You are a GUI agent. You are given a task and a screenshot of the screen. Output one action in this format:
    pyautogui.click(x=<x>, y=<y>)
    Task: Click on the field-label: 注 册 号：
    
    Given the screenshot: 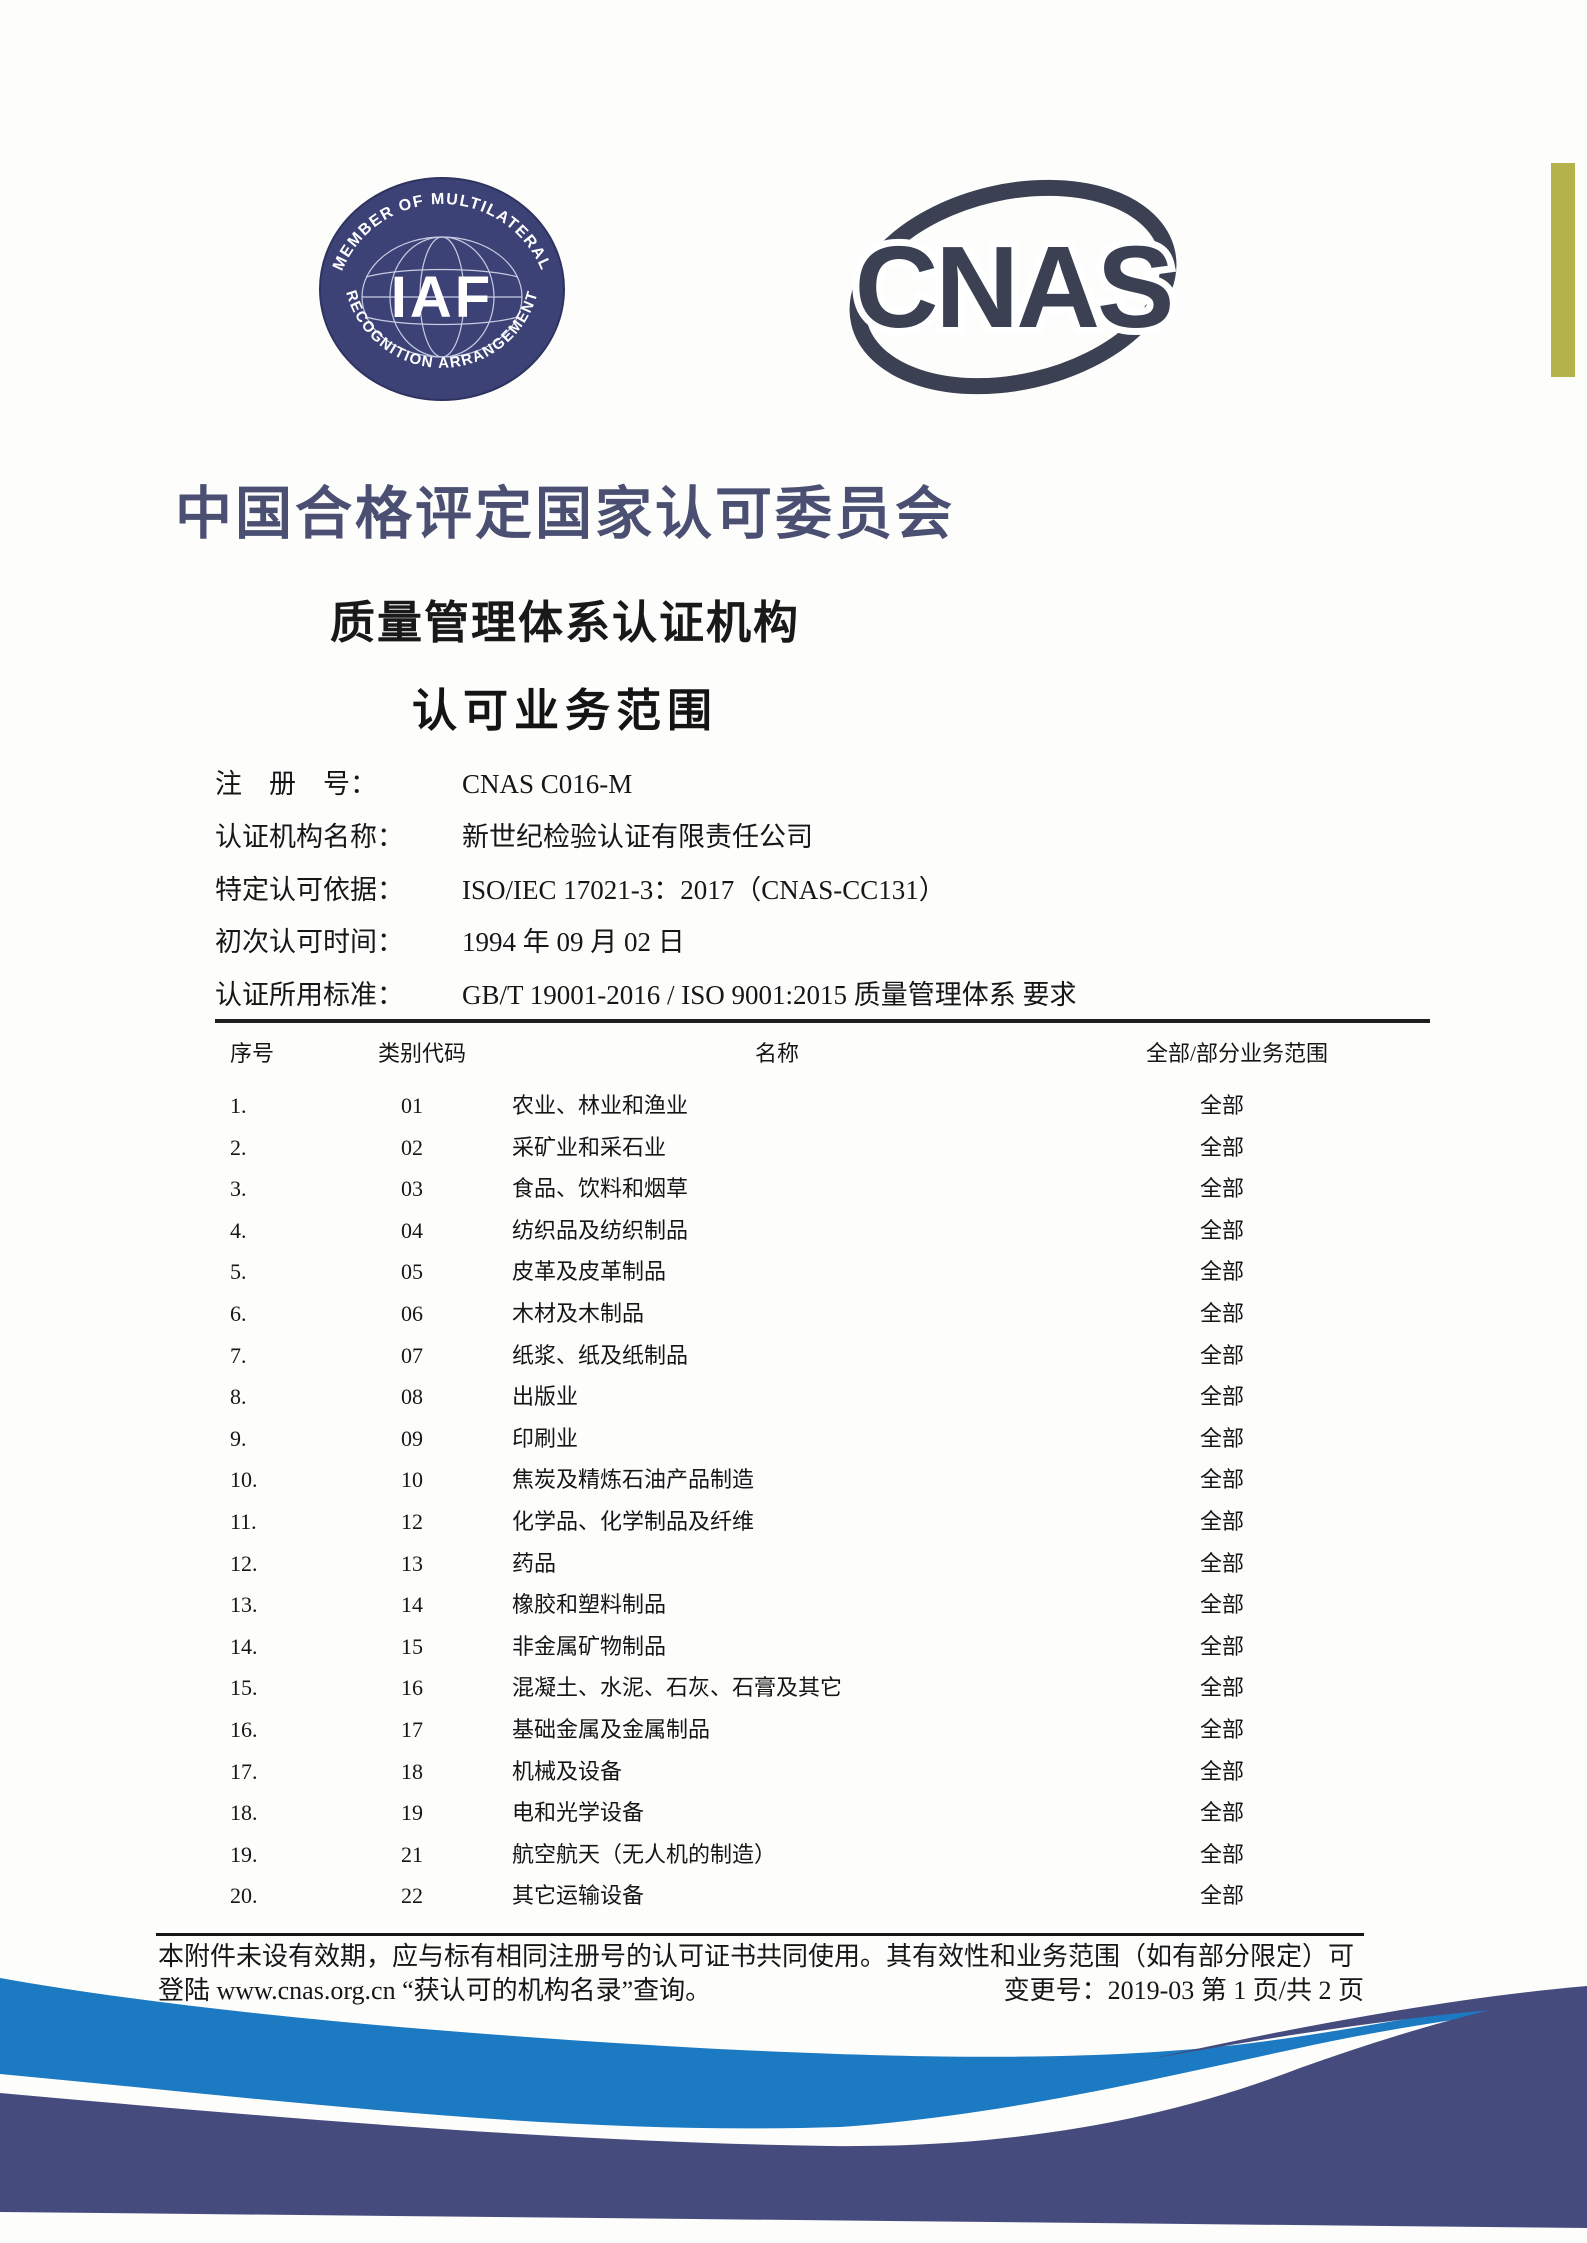 What is the action you would take?
    pyautogui.click(x=296, y=784)
    